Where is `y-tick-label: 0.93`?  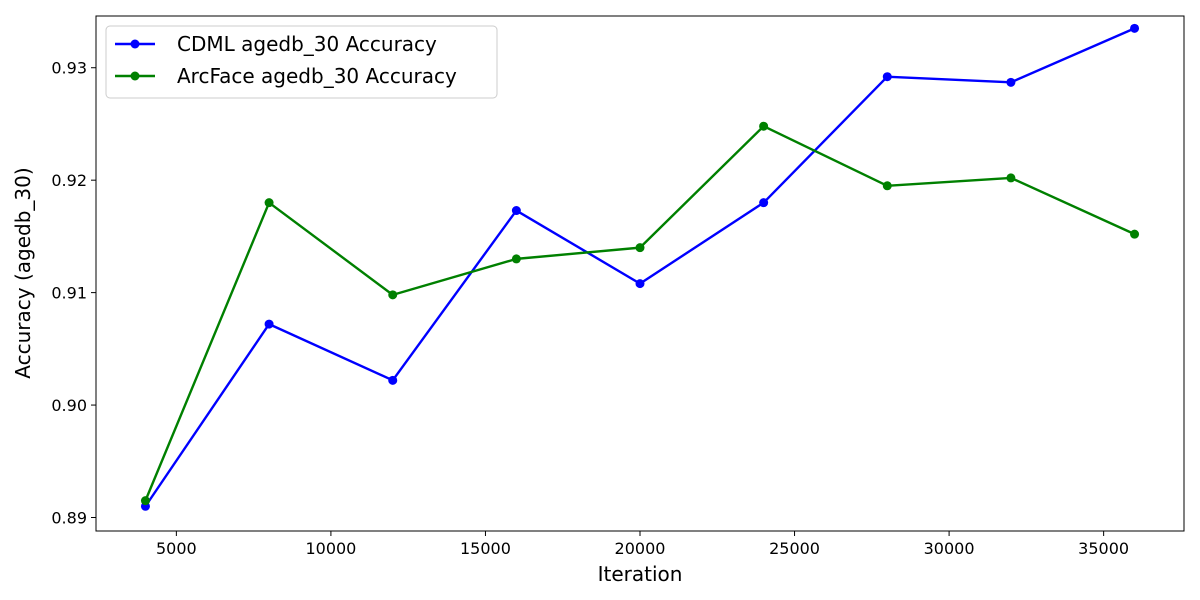 y-tick-label: 0.93 is located at coordinates (69, 68).